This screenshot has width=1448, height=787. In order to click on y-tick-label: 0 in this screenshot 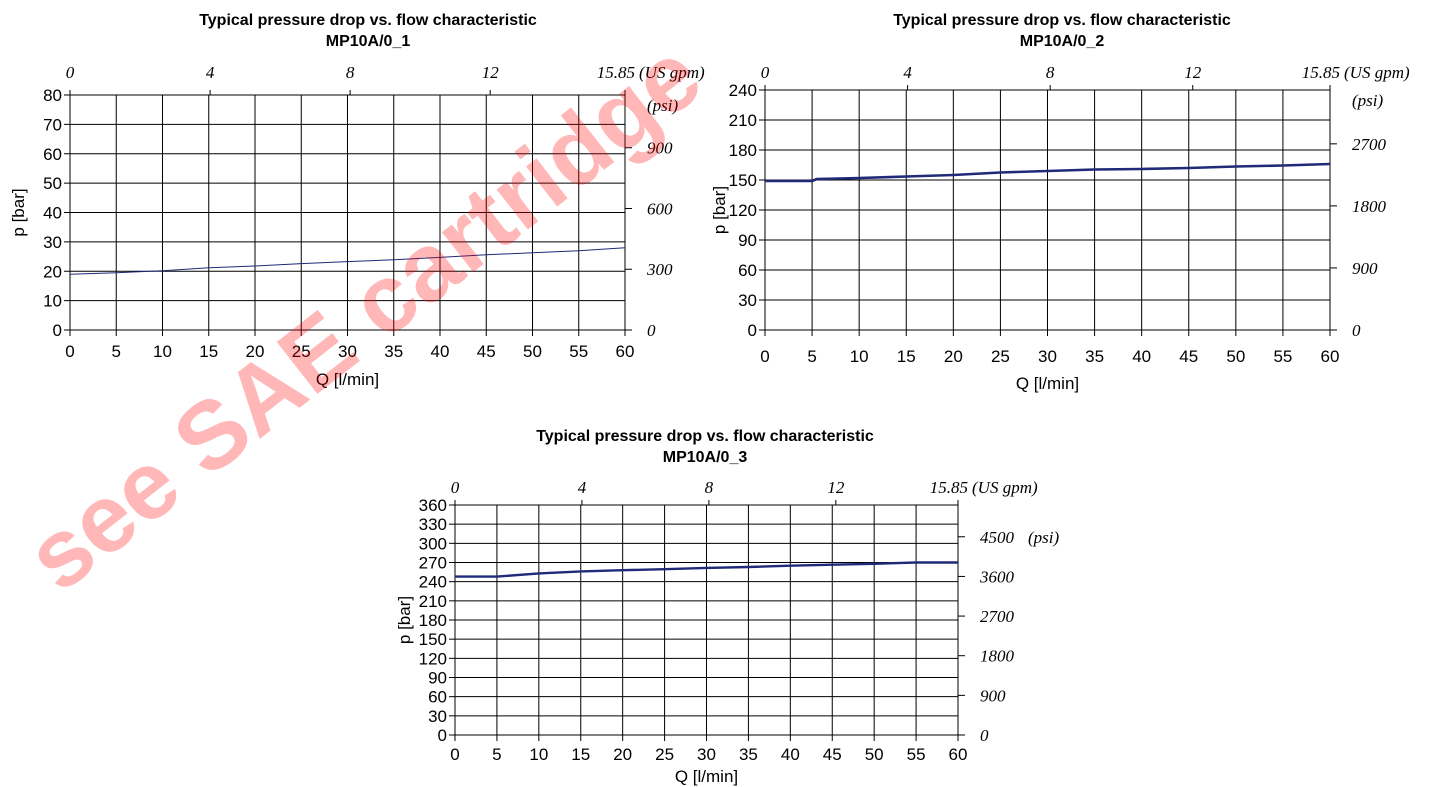, I will do `click(442, 735)`.